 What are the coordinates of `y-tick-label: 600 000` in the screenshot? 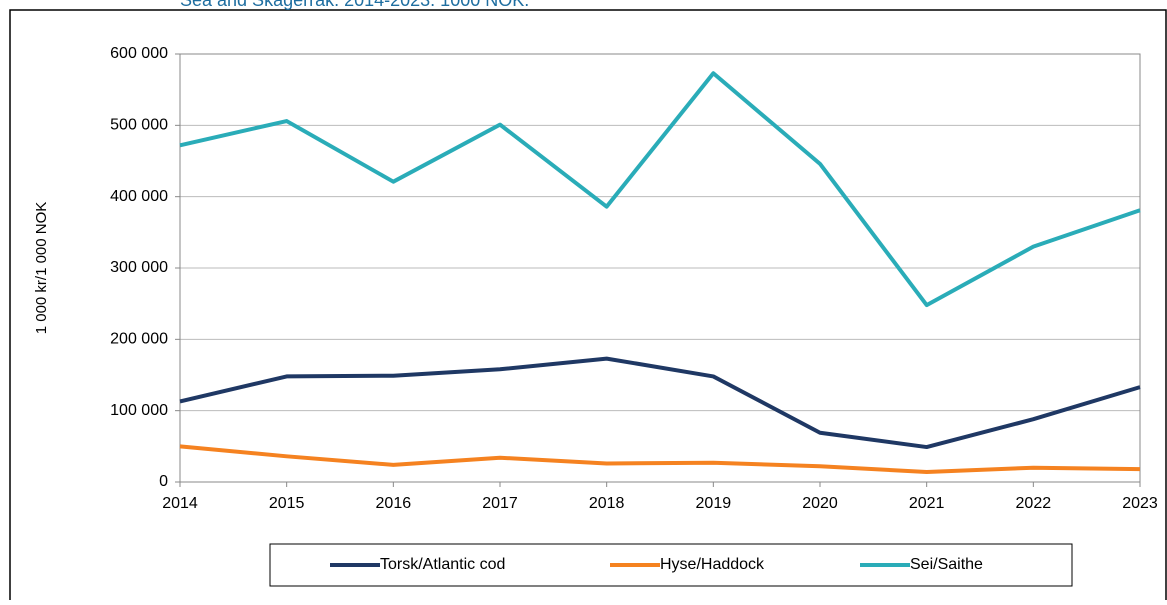 It's located at (139, 53).